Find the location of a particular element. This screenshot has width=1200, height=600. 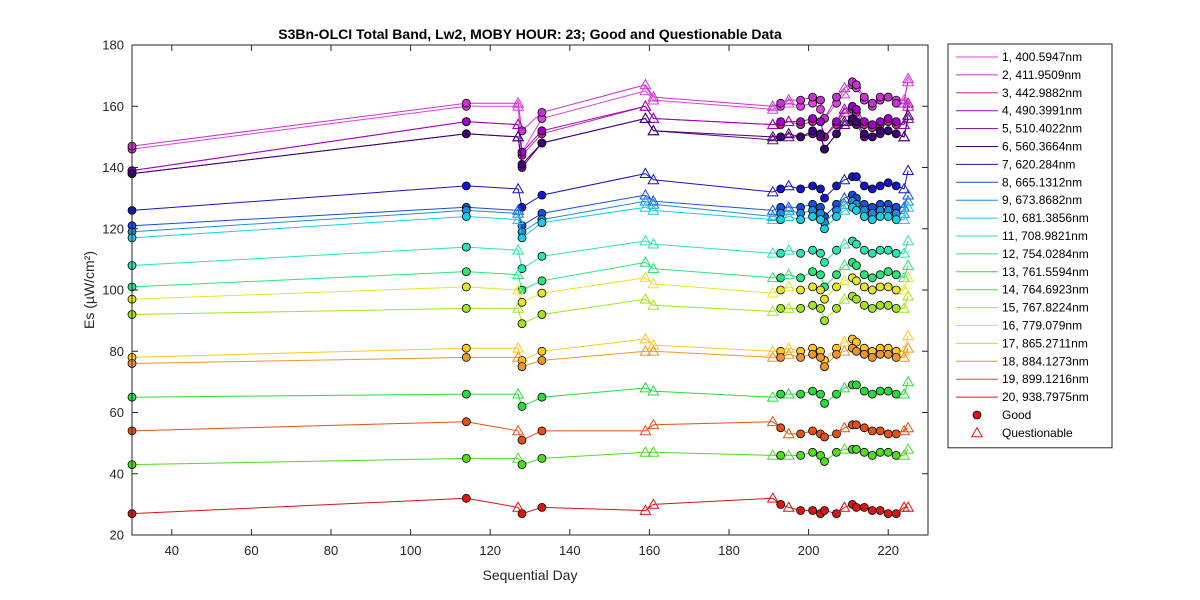

legend-label: 10, 681.3856nm is located at coordinates (1045, 218).